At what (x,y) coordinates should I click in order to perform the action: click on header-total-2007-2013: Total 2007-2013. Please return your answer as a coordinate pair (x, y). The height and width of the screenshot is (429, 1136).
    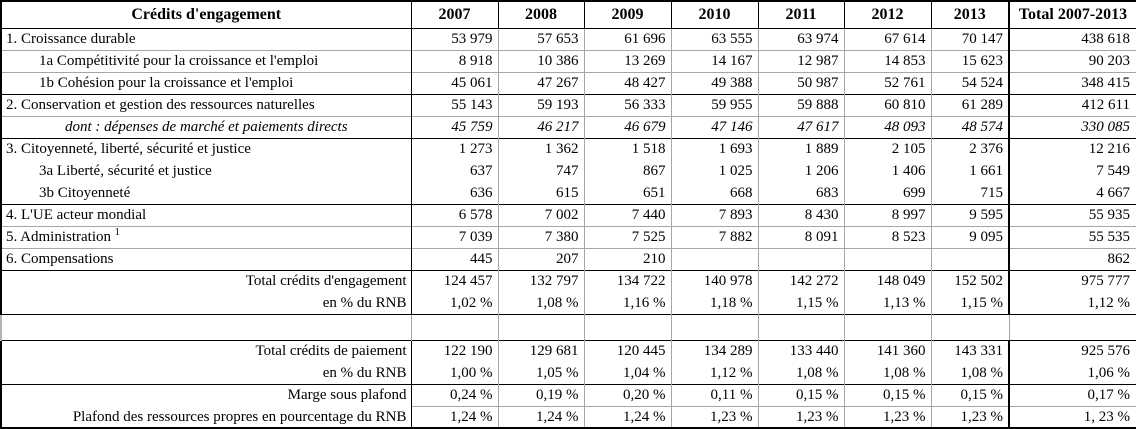
    Looking at the image, I should click on (1072, 14).